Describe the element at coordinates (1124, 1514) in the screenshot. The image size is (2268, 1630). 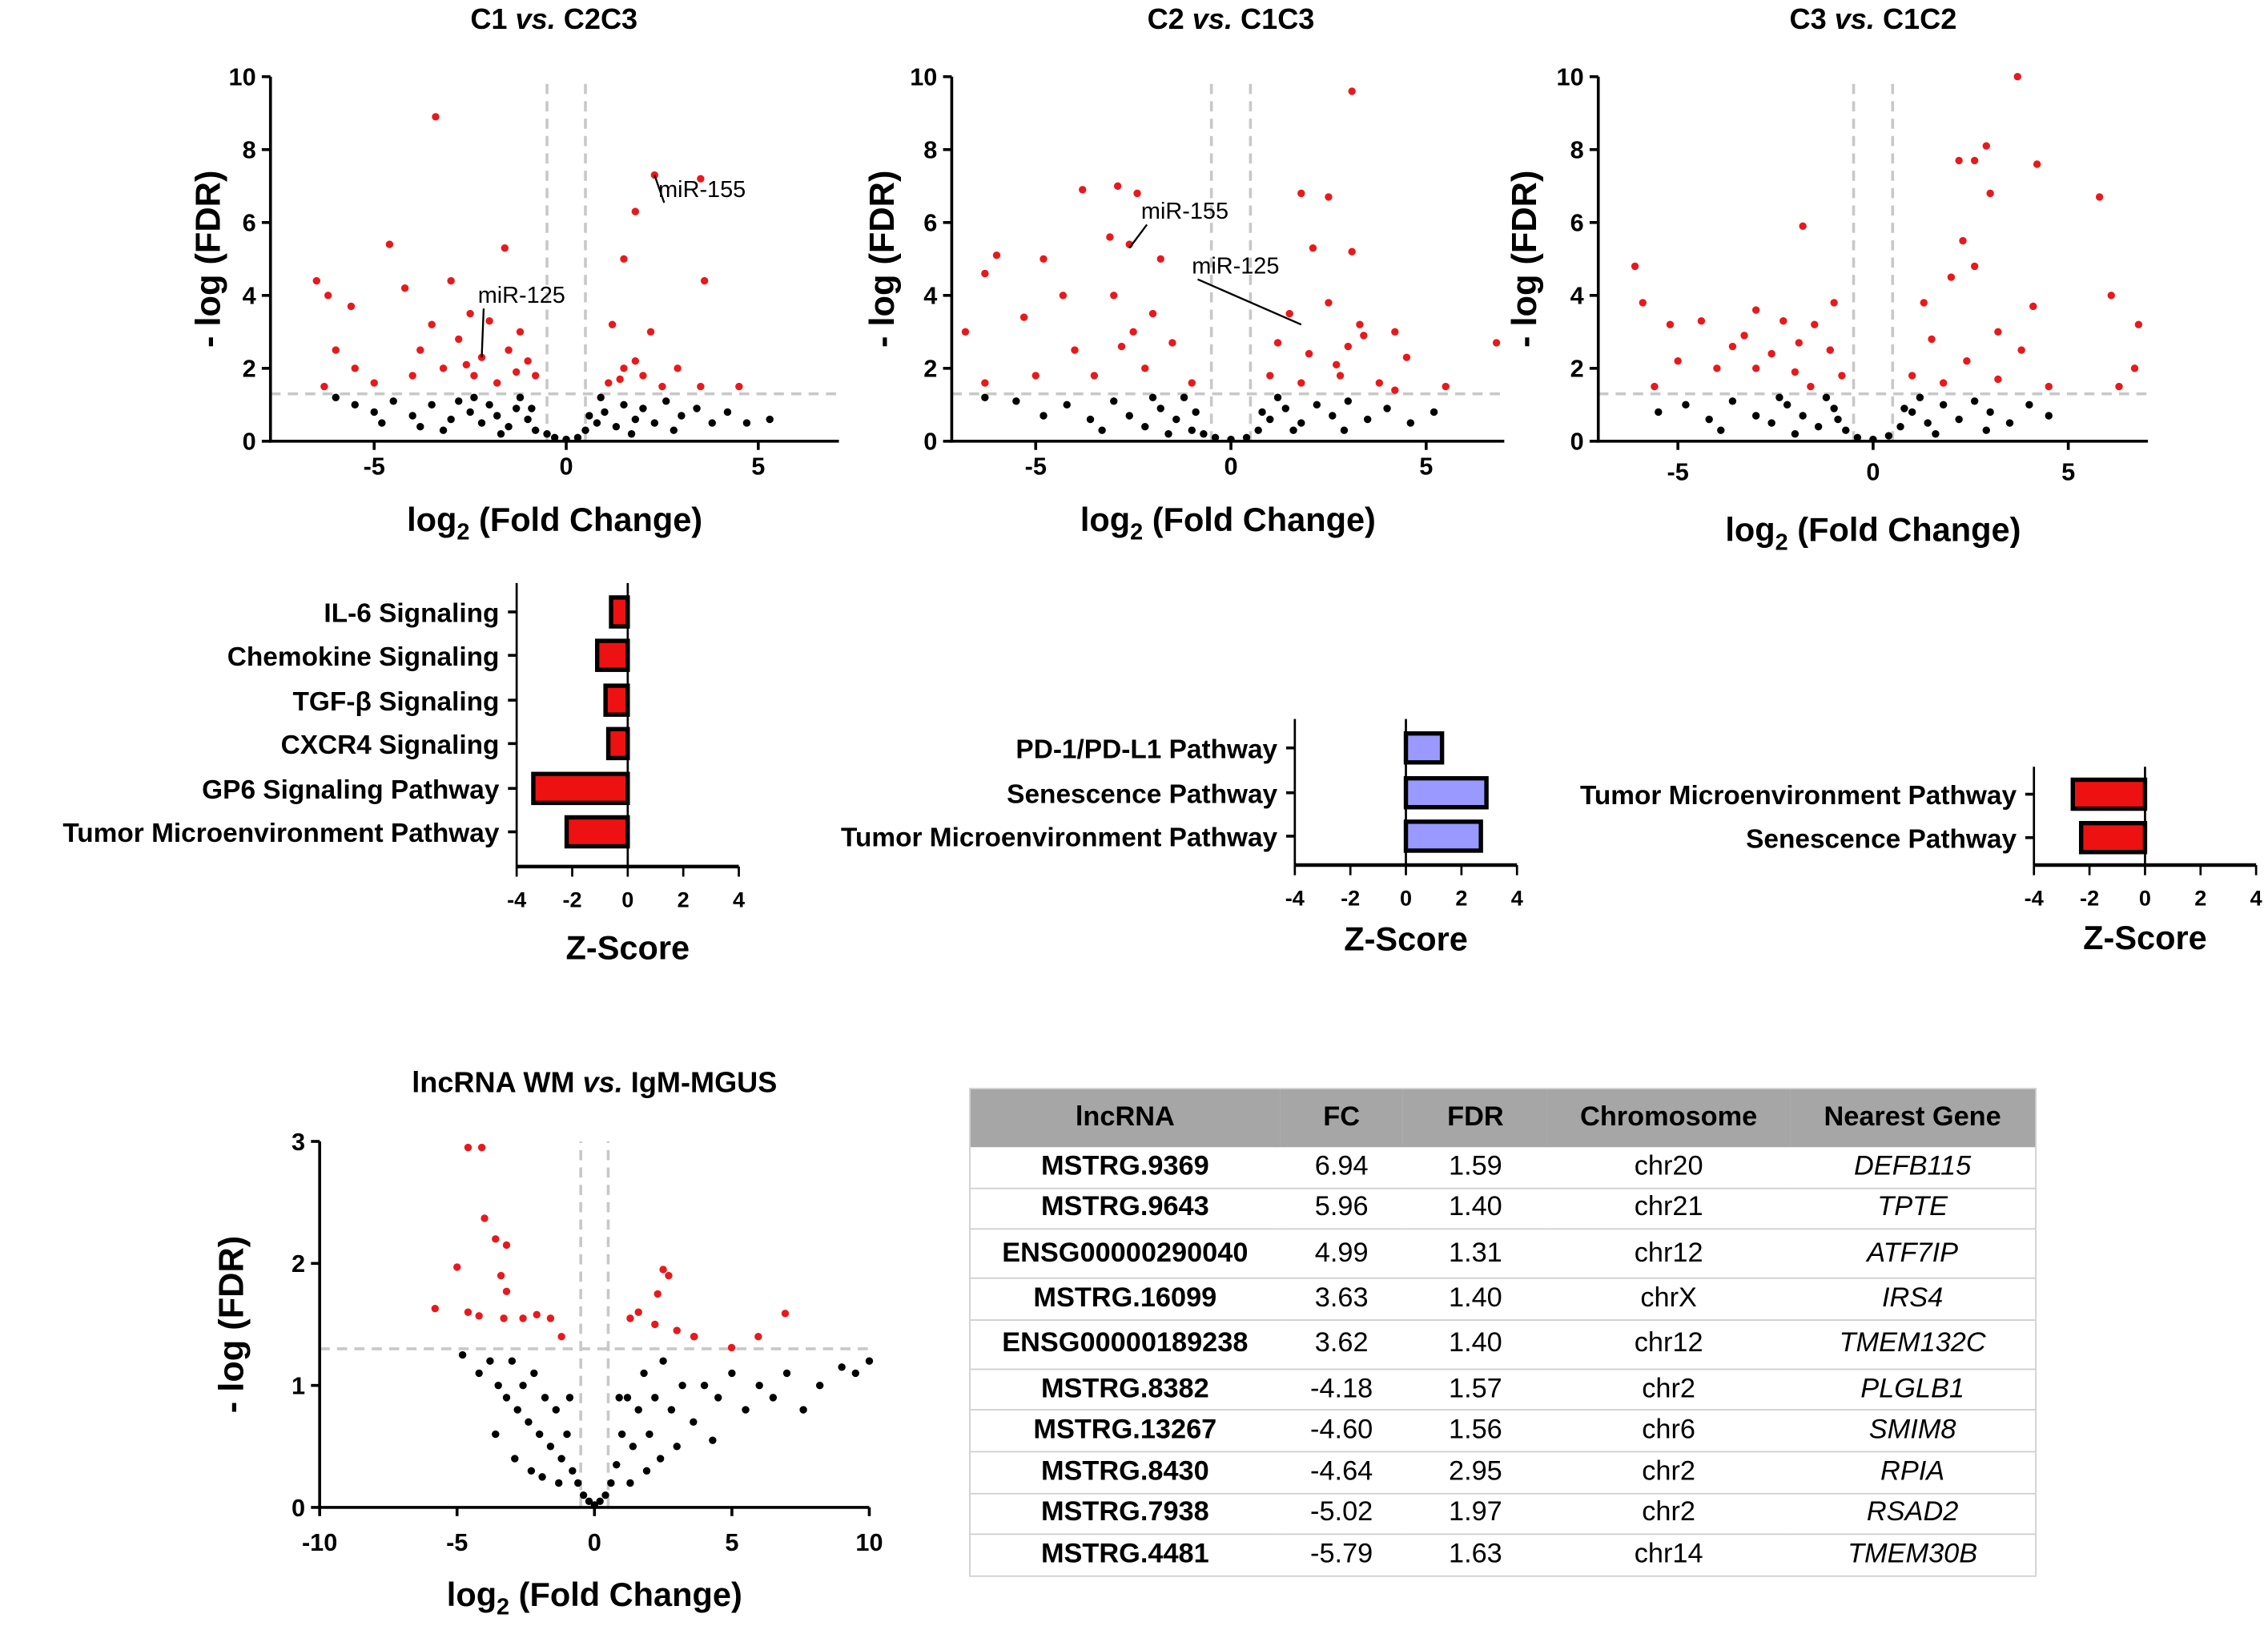
I see `lncrna-id-cell: MSTRG.7938` at that location.